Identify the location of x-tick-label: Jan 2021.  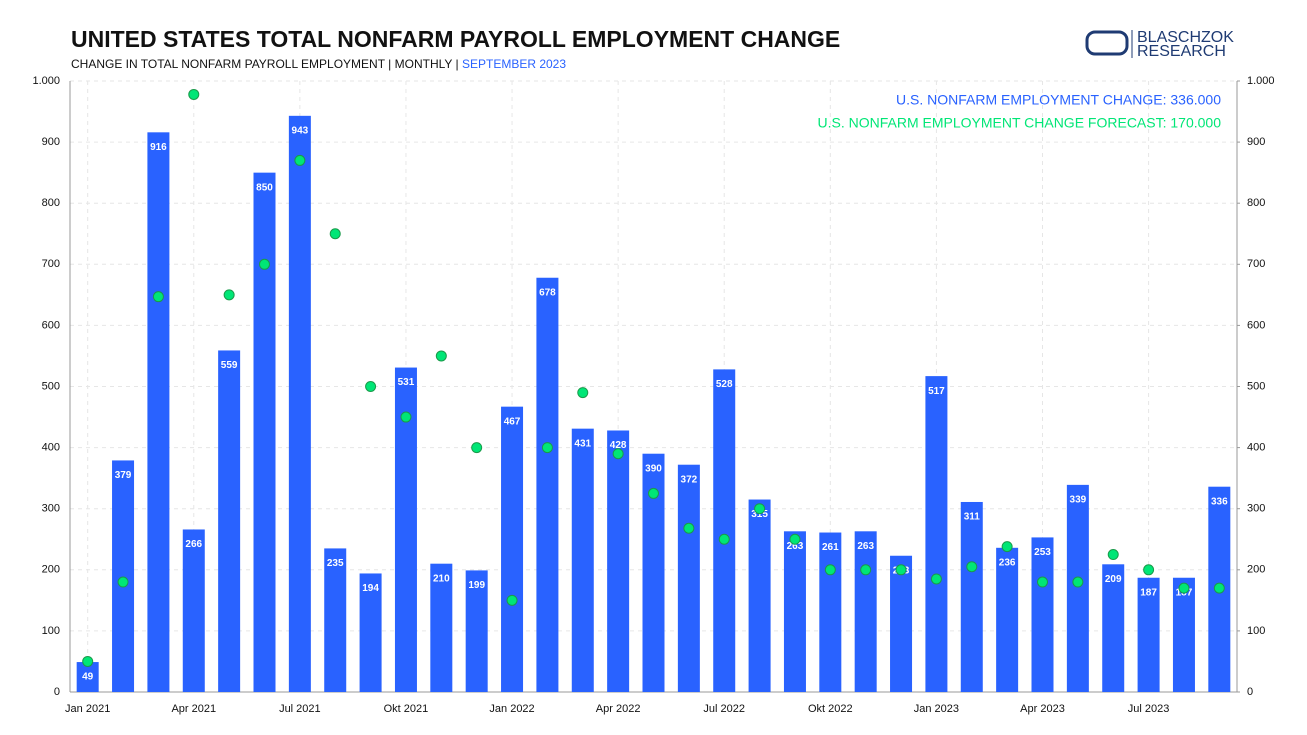
(87, 709).